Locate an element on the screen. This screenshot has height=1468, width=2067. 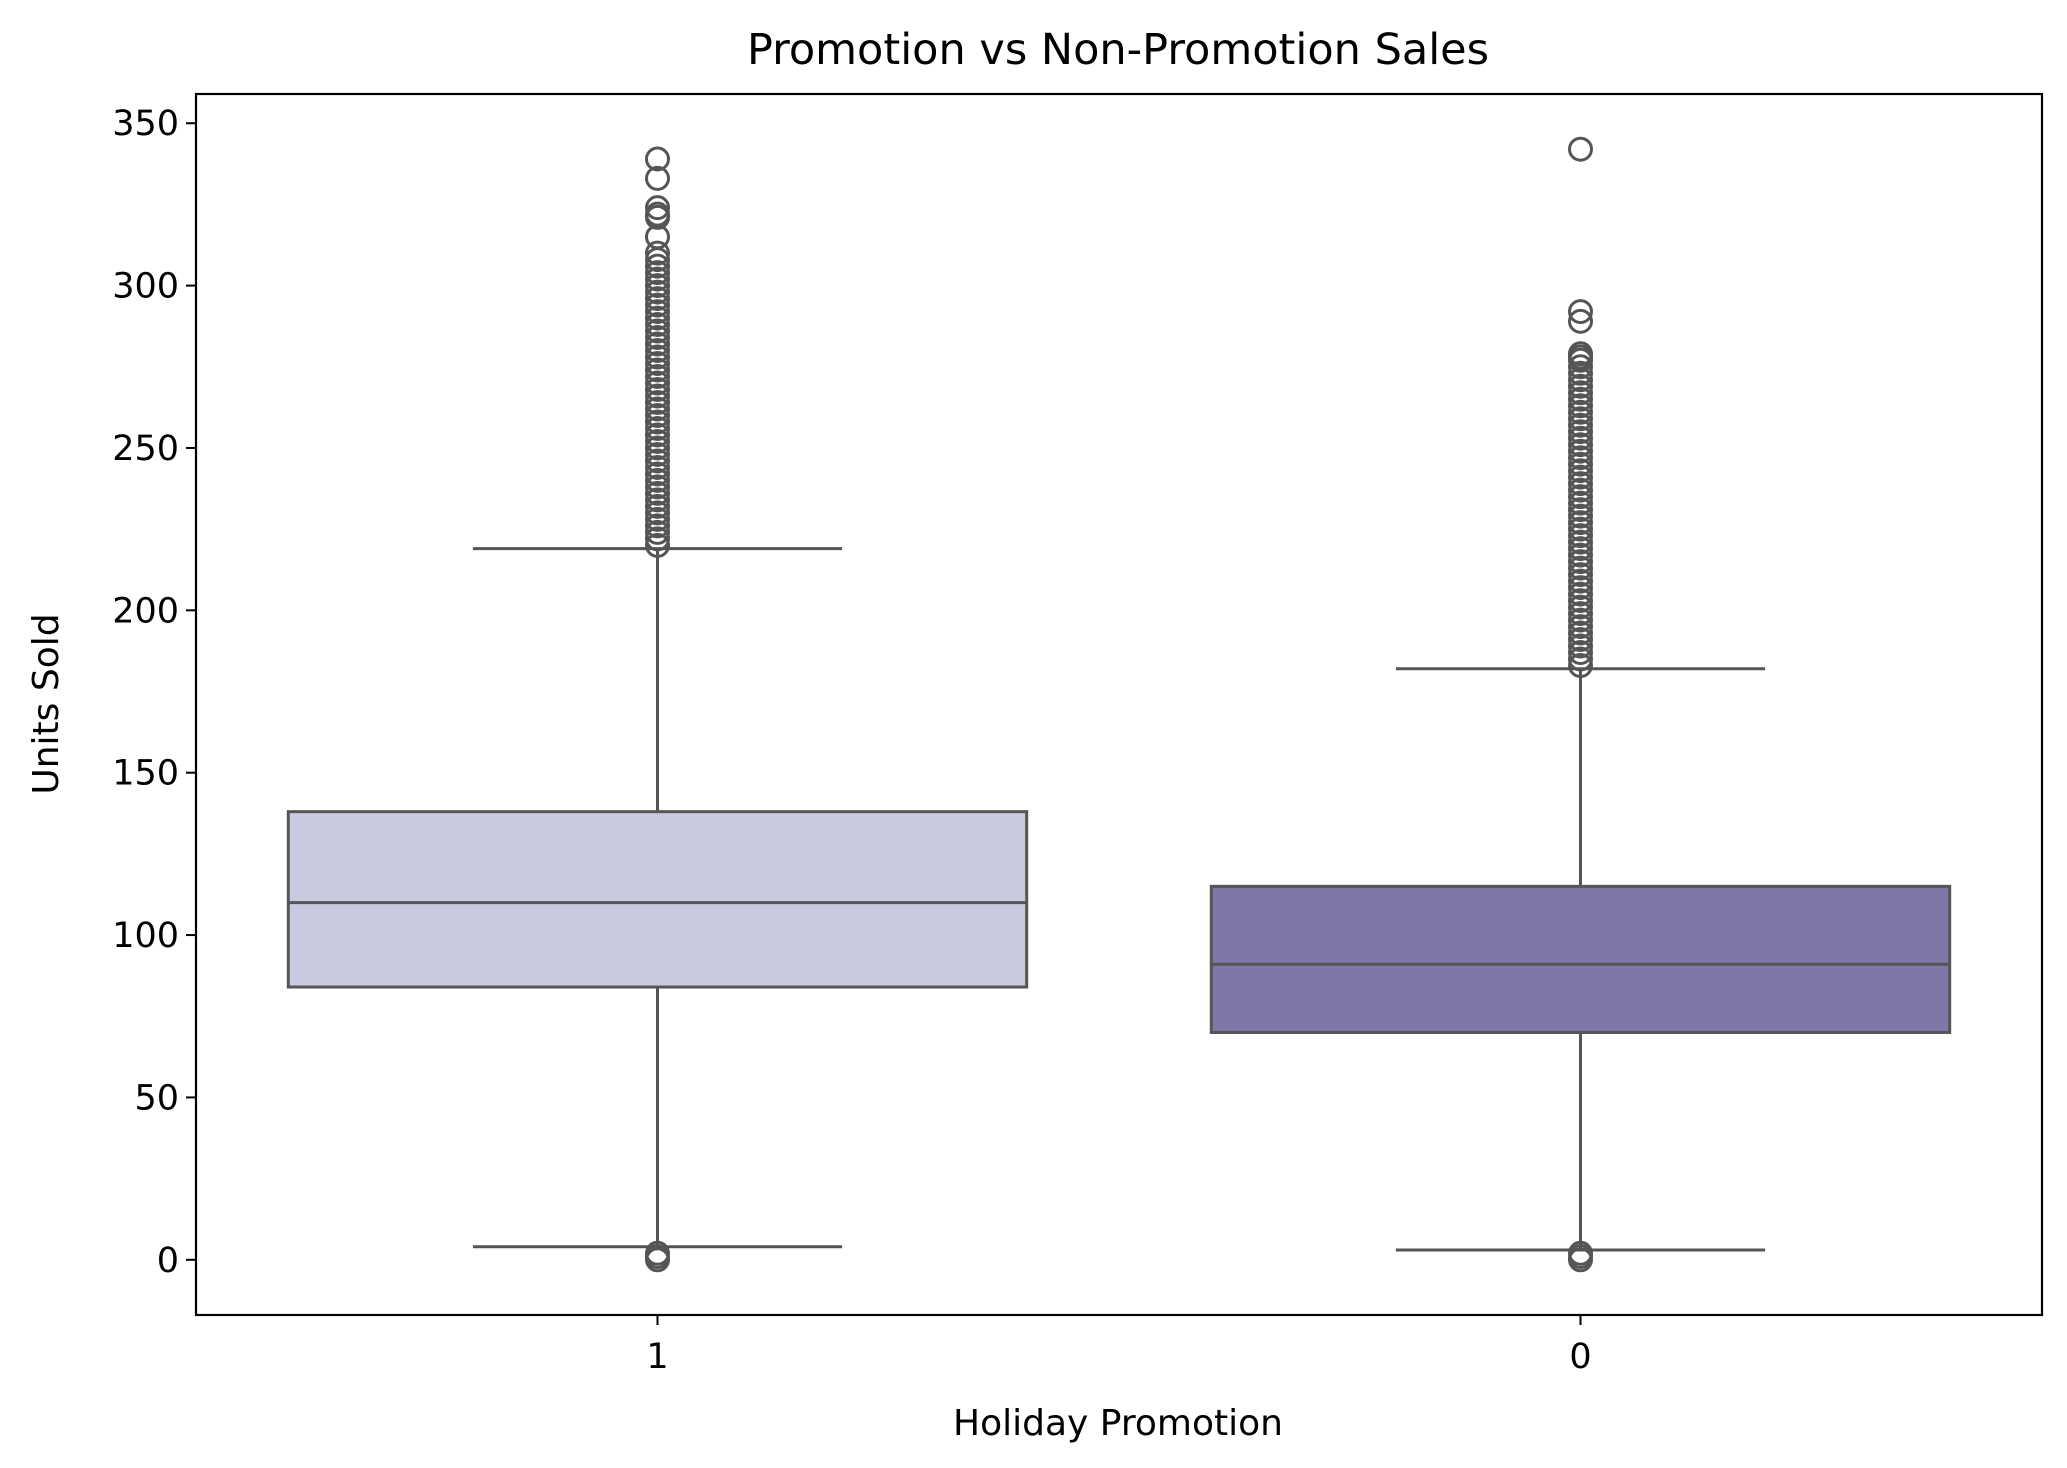
y-tick-label: 250 is located at coordinates (145, 449).